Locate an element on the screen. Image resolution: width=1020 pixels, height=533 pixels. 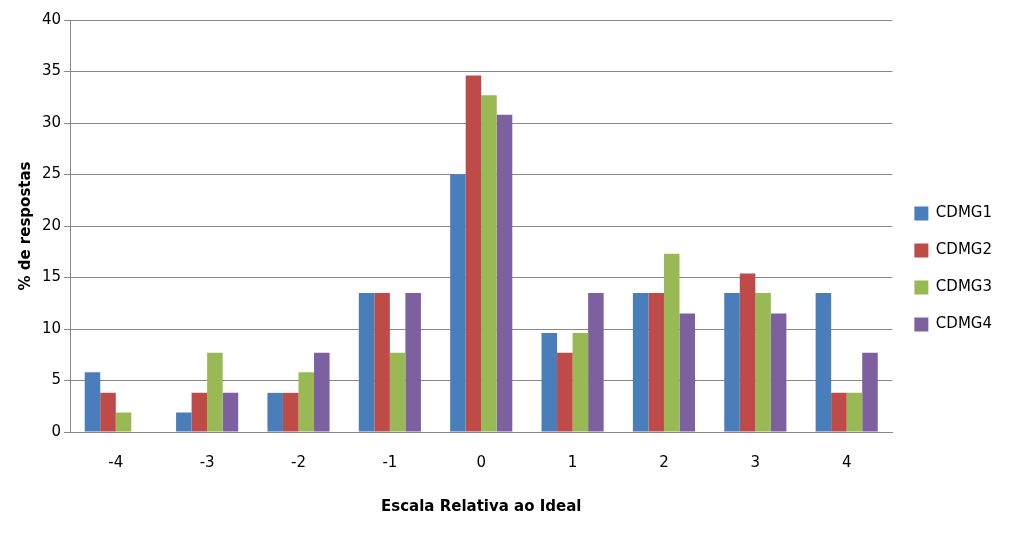
y-tick-label: 10 is located at coordinates (51, 327).